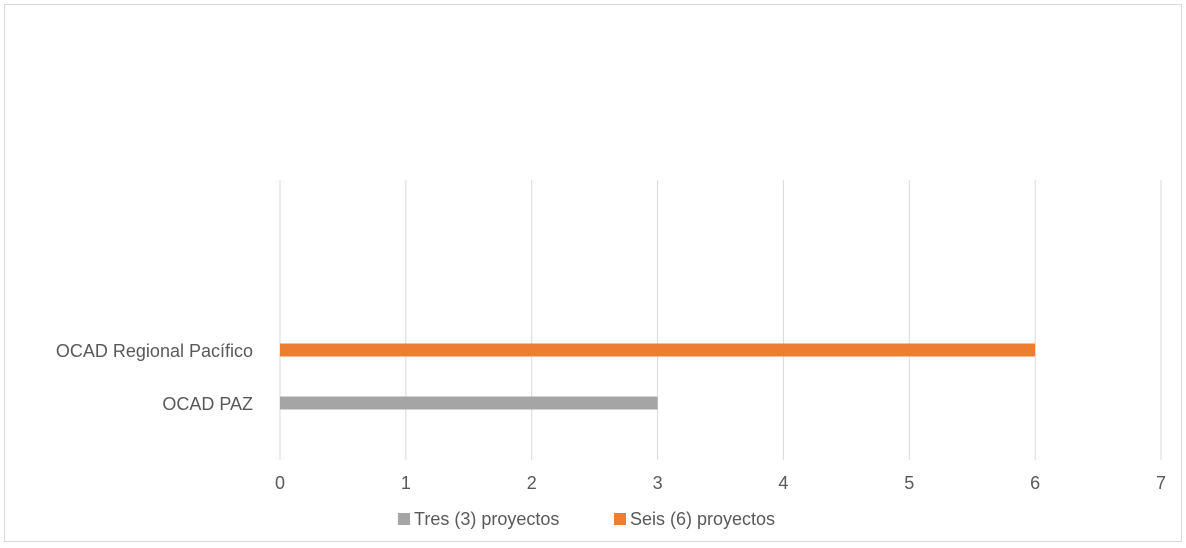 The width and height of the screenshot is (1186, 548). Describe the element at coordinates (532, 483) in the screenshot. I see `x-tick-label: 2` at that location.